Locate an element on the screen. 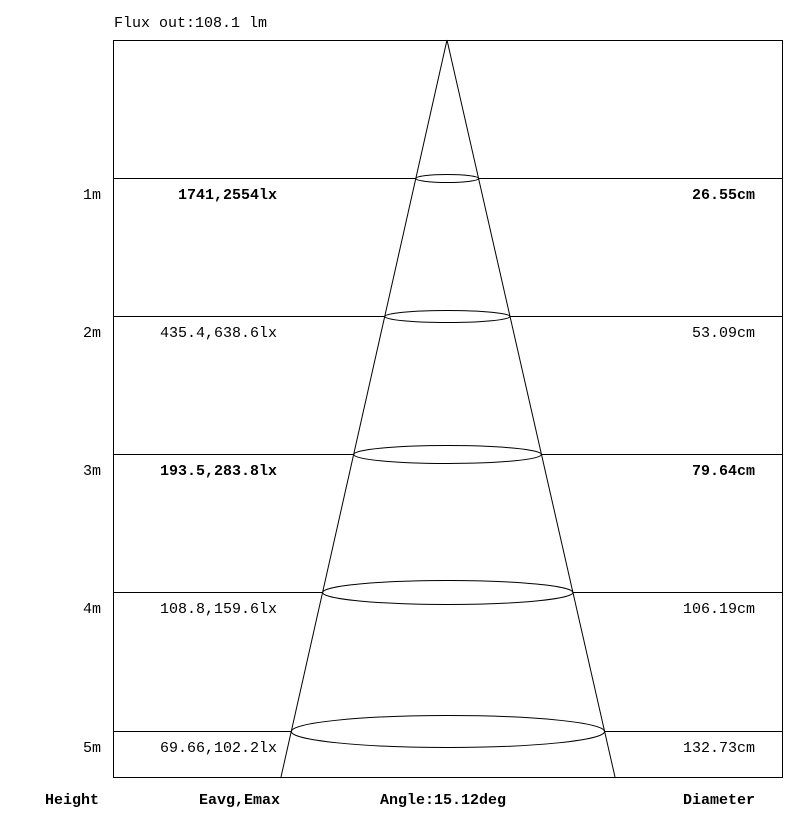 The image size is (810, 813). diameter-value: 132.73cm is located at coordinates (719, 748).